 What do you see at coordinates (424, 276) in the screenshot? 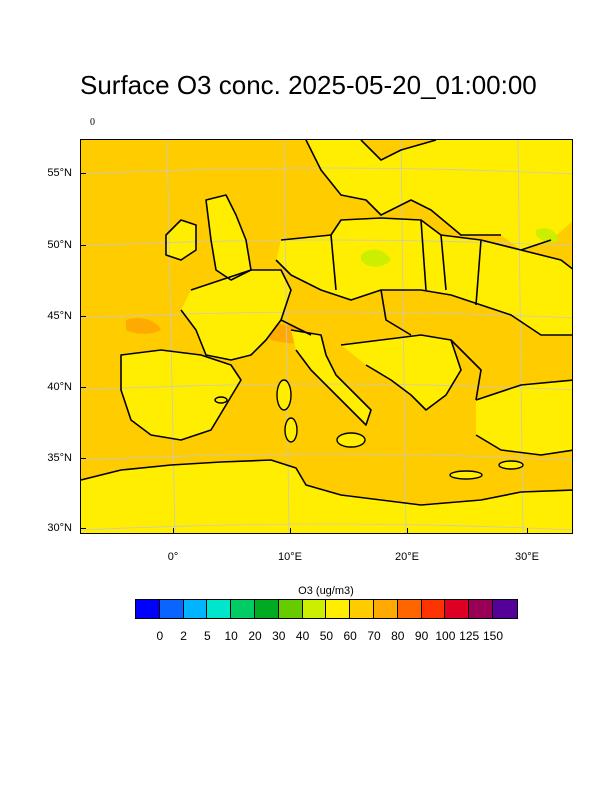
I see `land-central-europe` at bounding box center [424, 276].